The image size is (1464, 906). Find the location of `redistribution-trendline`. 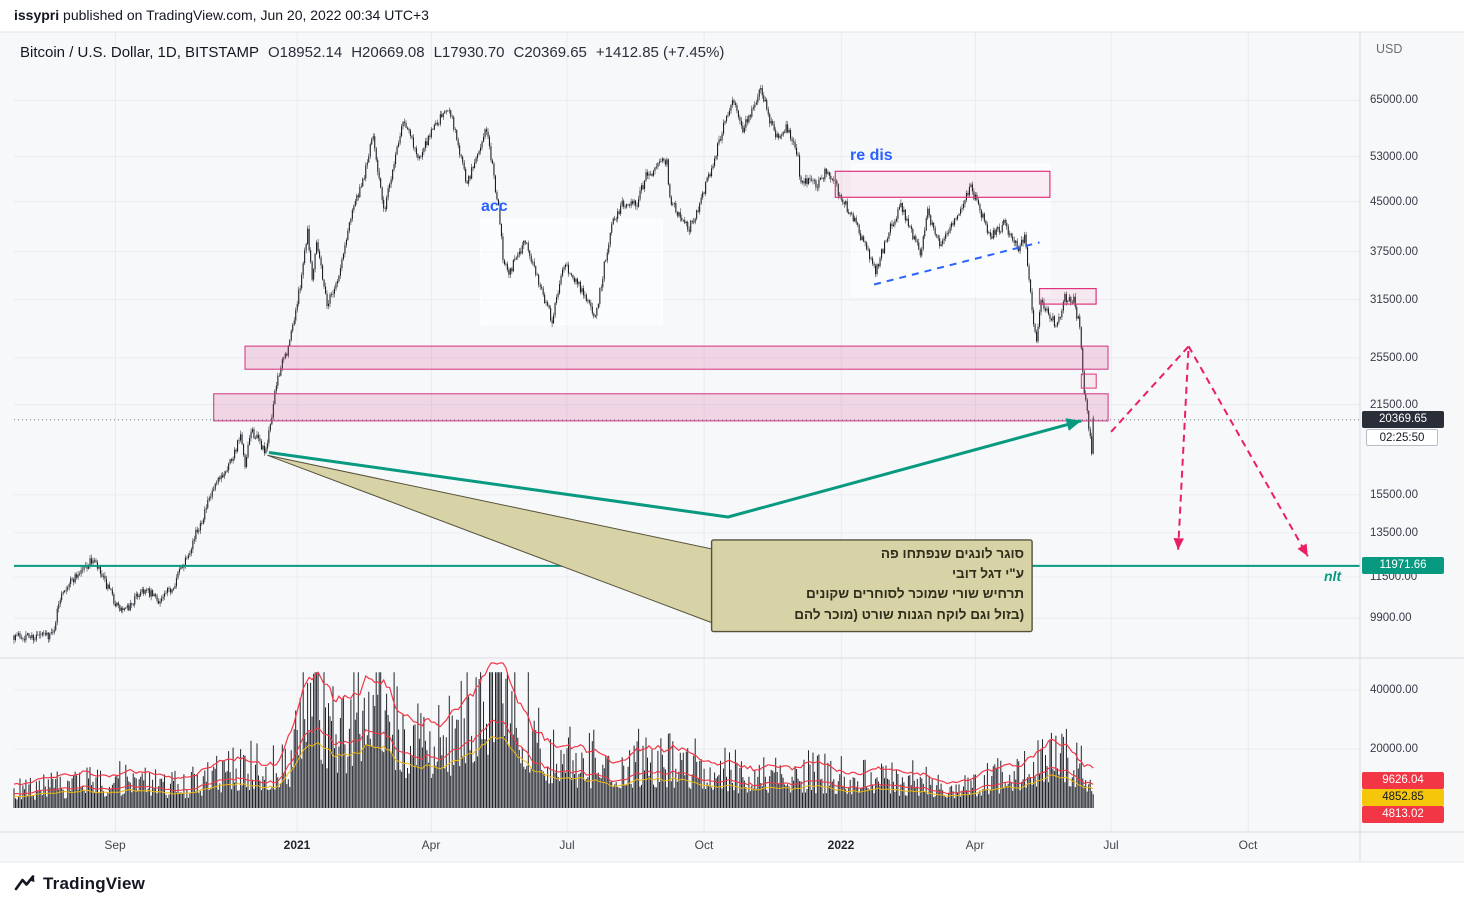

redistribution-trendline is located at coordinates (956, 263).